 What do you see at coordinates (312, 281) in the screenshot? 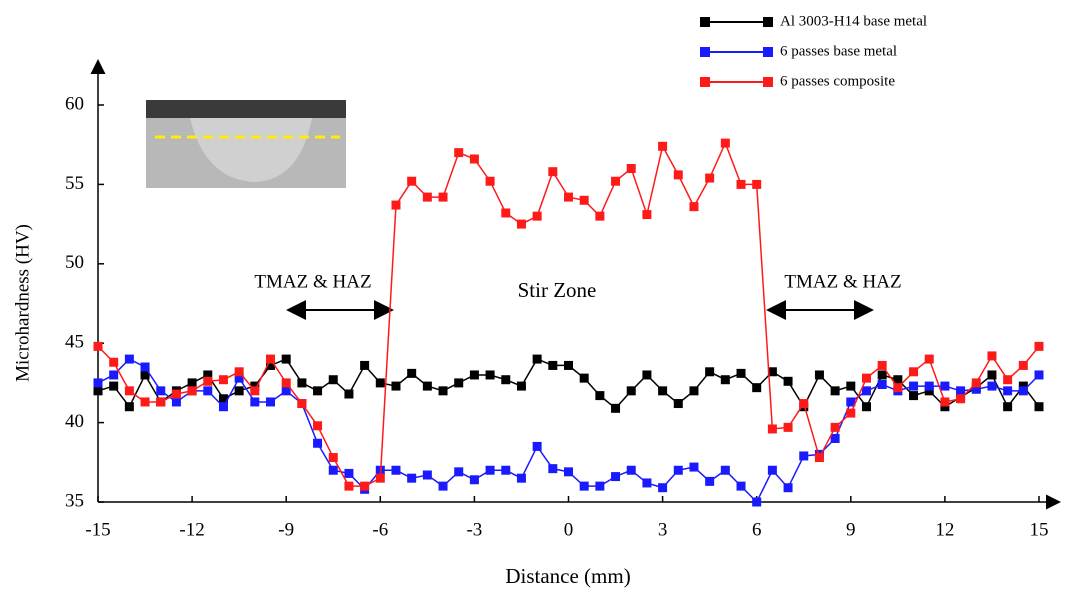
I see `annotation: TMAZ & HAZ` at bounding box center [312, 281].